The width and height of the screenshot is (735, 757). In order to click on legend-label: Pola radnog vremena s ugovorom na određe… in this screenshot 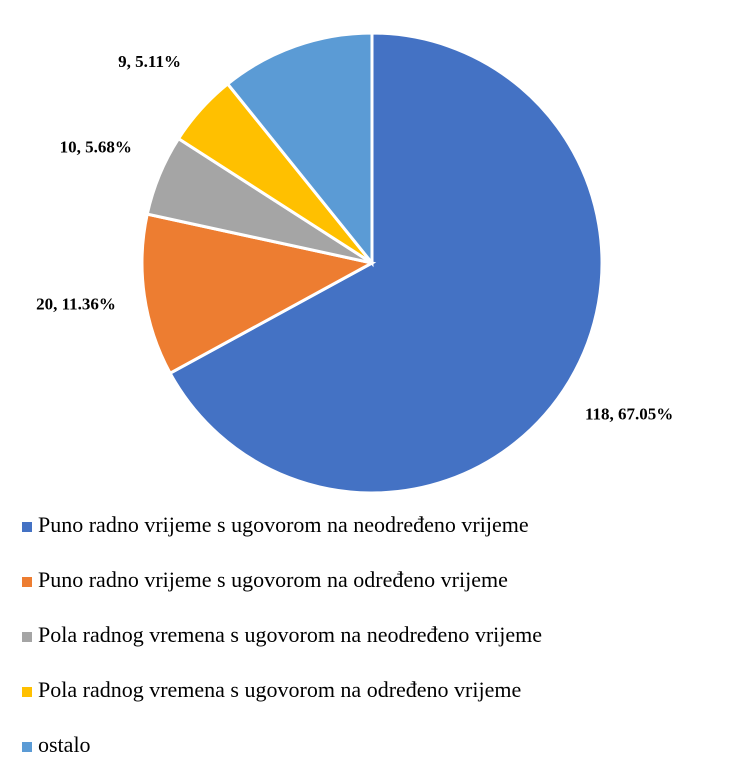, I will do `click(279, 689)`.